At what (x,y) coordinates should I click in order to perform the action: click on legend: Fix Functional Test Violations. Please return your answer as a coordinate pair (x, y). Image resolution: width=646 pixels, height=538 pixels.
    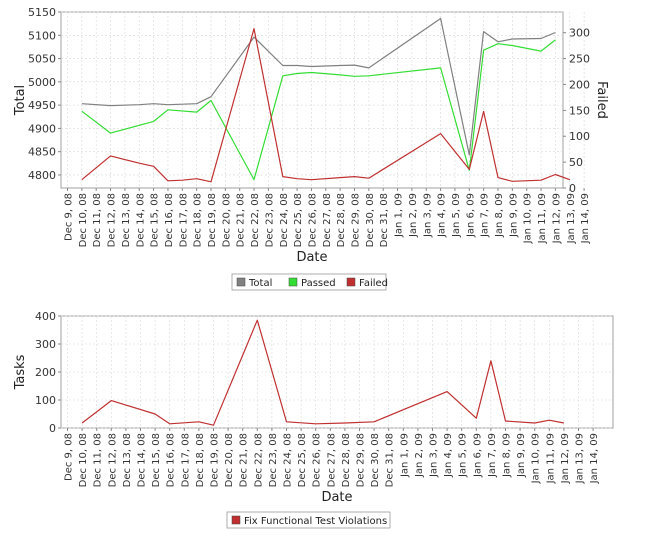
    Looking at the image, I should click on (308, 520).